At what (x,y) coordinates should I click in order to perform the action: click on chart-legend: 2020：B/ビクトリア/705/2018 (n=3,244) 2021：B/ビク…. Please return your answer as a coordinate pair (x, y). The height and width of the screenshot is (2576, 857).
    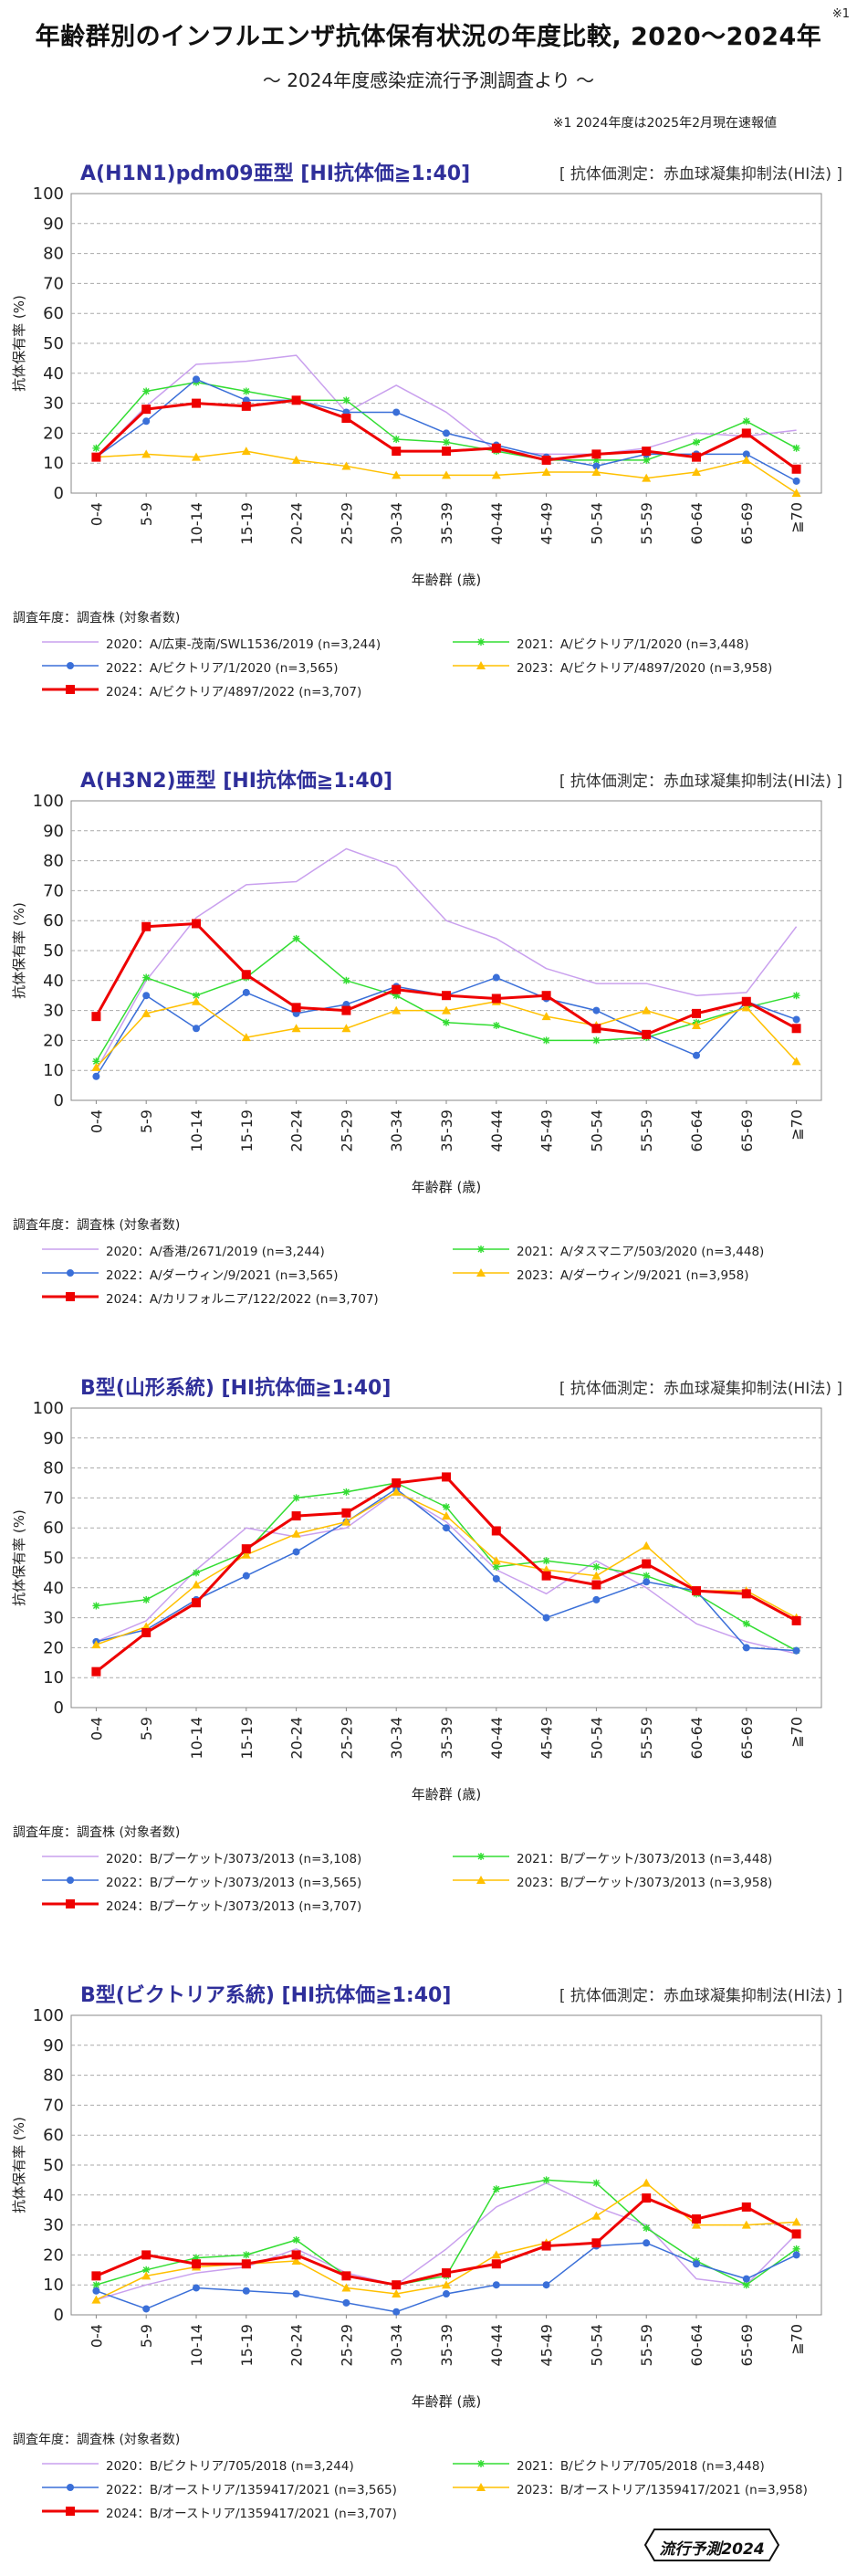
    Looking at the image, I should click on (428, 2502).